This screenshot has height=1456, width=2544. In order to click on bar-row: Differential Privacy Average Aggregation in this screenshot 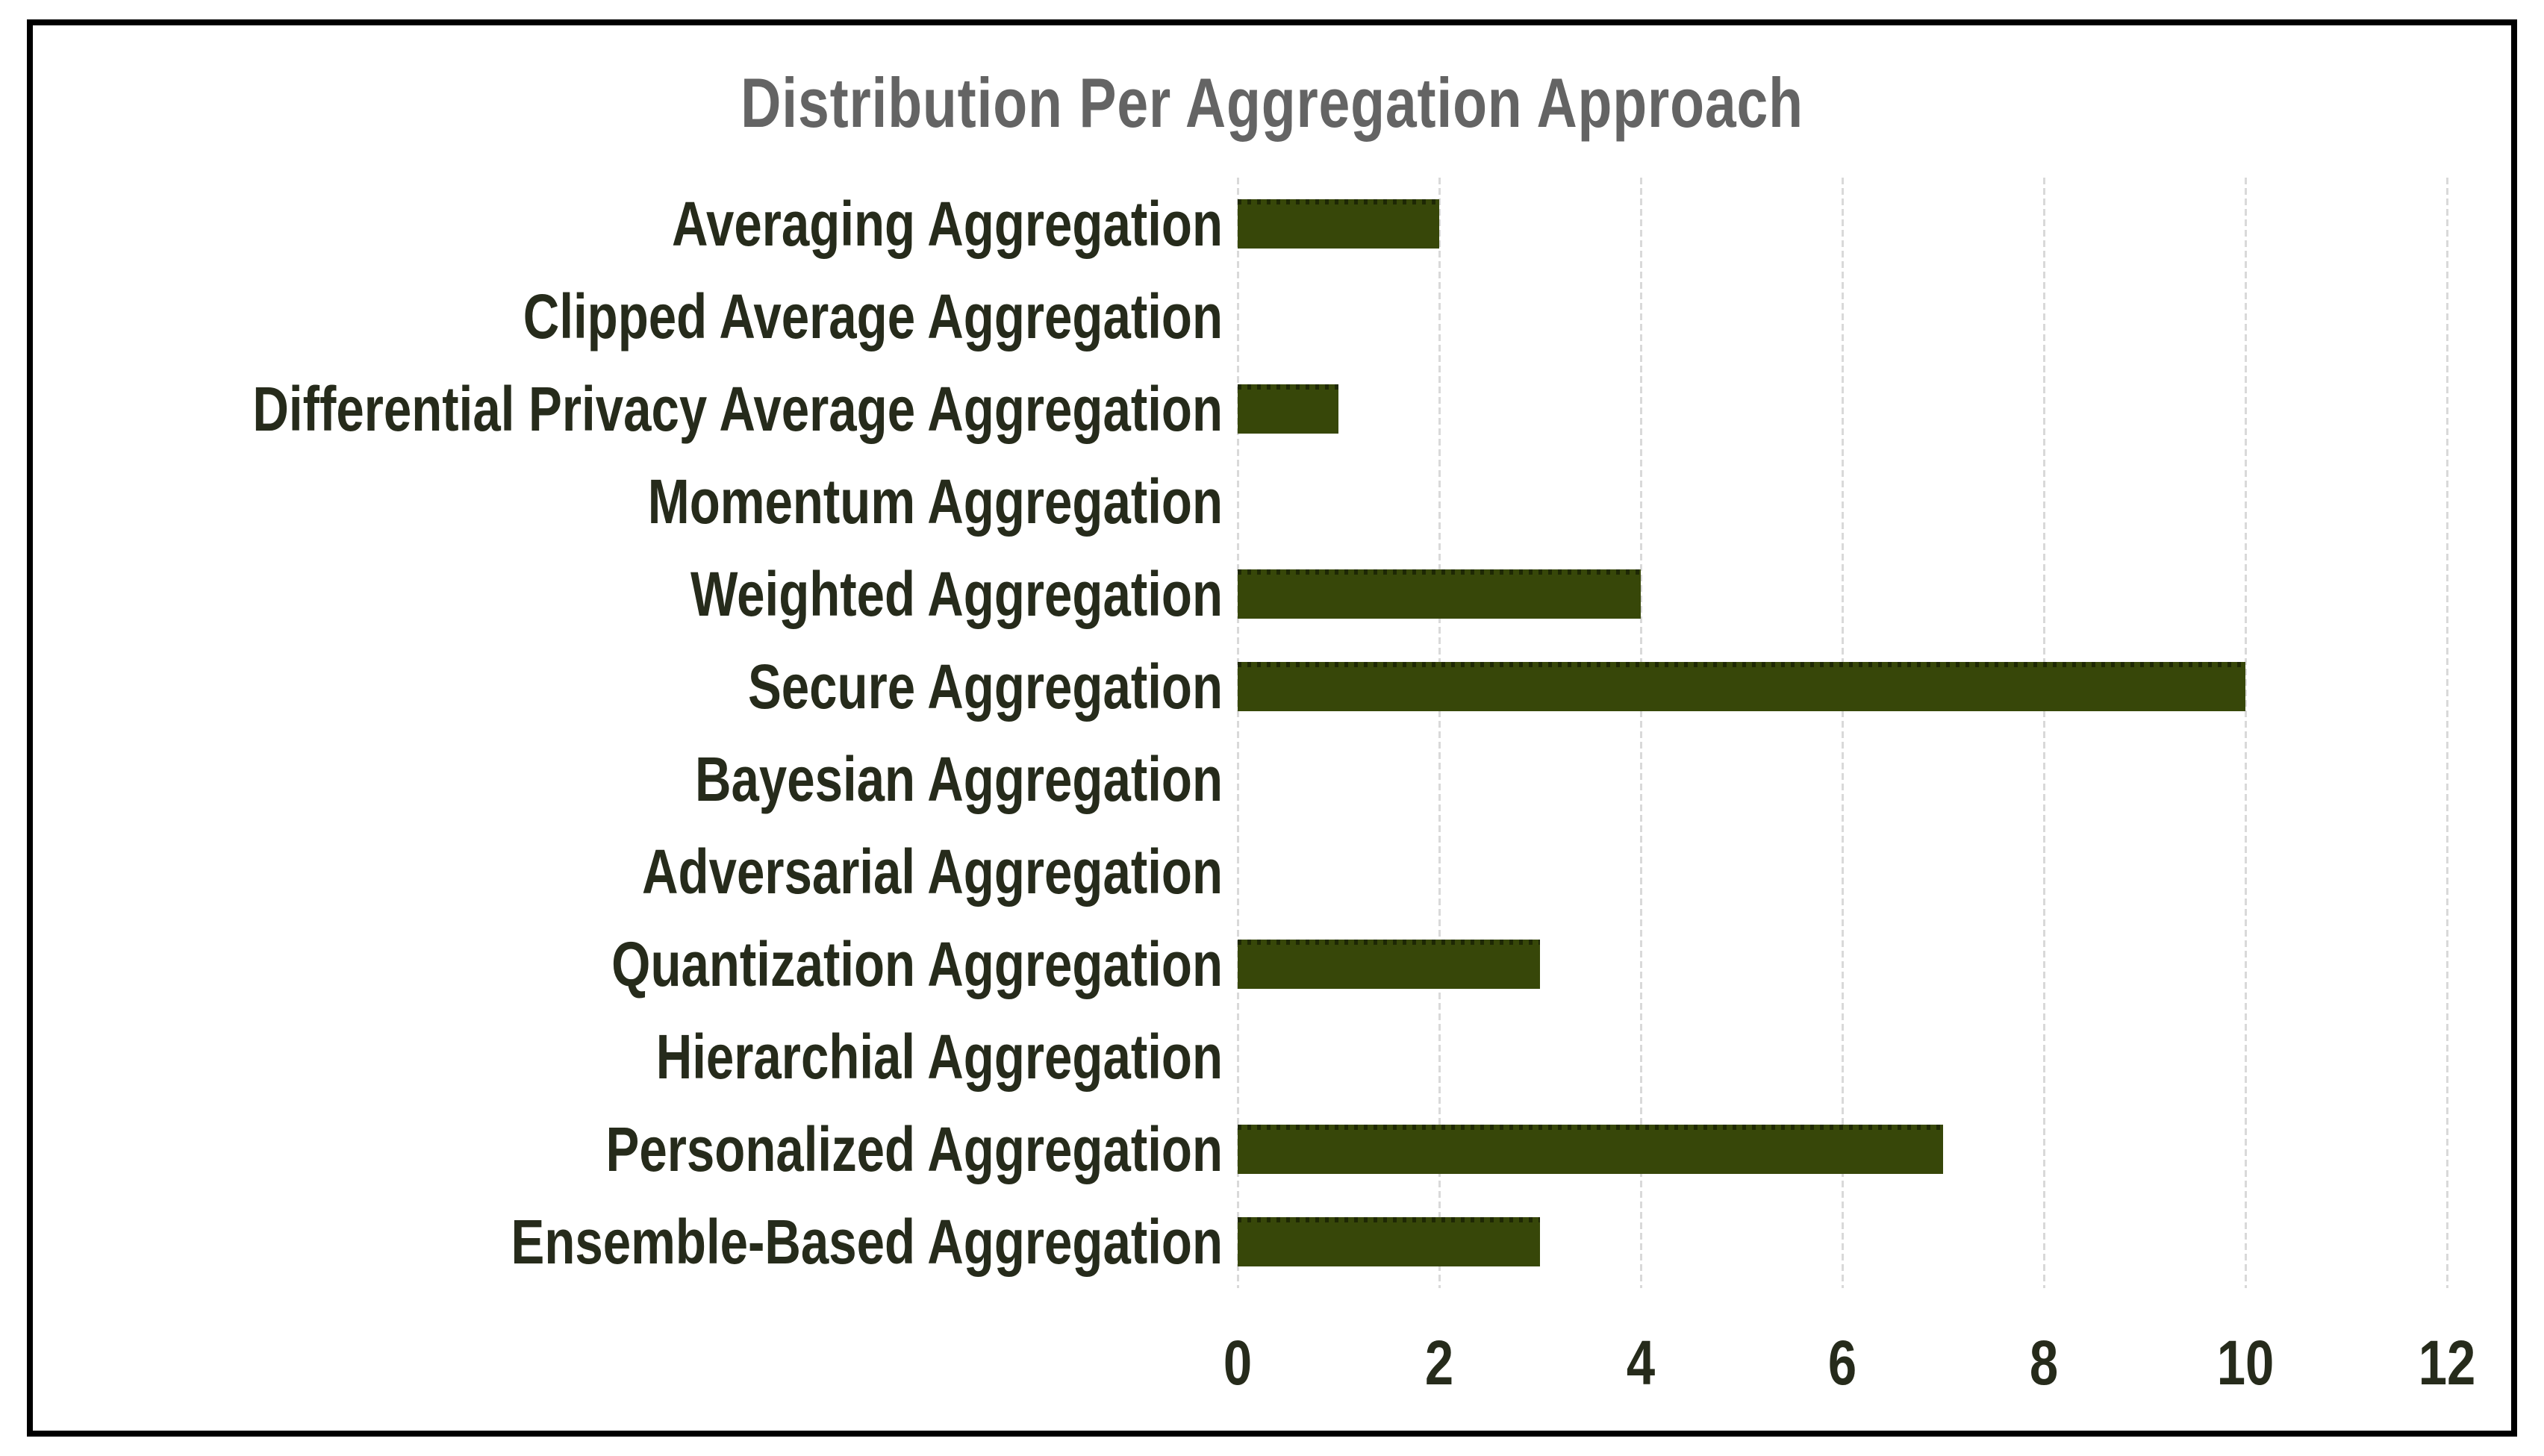, I will do `click(1272, 409)`.